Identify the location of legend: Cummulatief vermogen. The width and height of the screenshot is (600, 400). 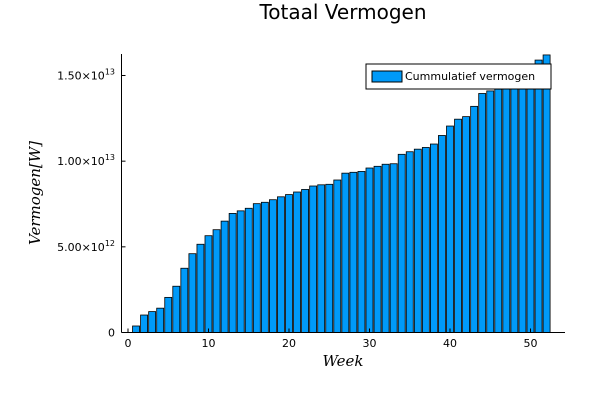
(458, 76).